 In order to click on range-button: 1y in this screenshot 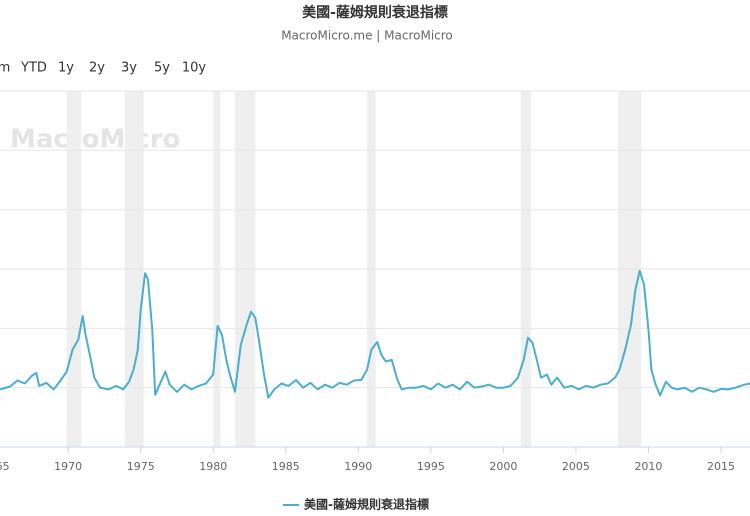, I will do `click(66, 68)`.